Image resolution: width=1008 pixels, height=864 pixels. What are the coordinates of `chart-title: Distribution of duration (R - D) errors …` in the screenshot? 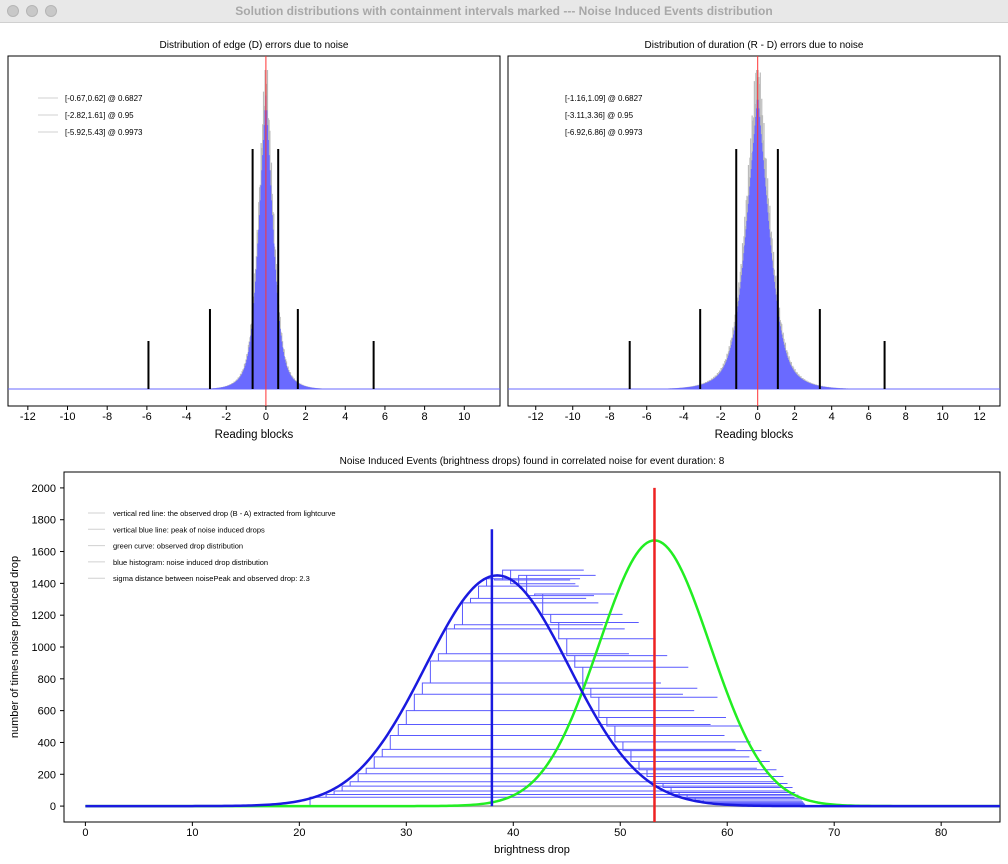 It's located at (754, 45).